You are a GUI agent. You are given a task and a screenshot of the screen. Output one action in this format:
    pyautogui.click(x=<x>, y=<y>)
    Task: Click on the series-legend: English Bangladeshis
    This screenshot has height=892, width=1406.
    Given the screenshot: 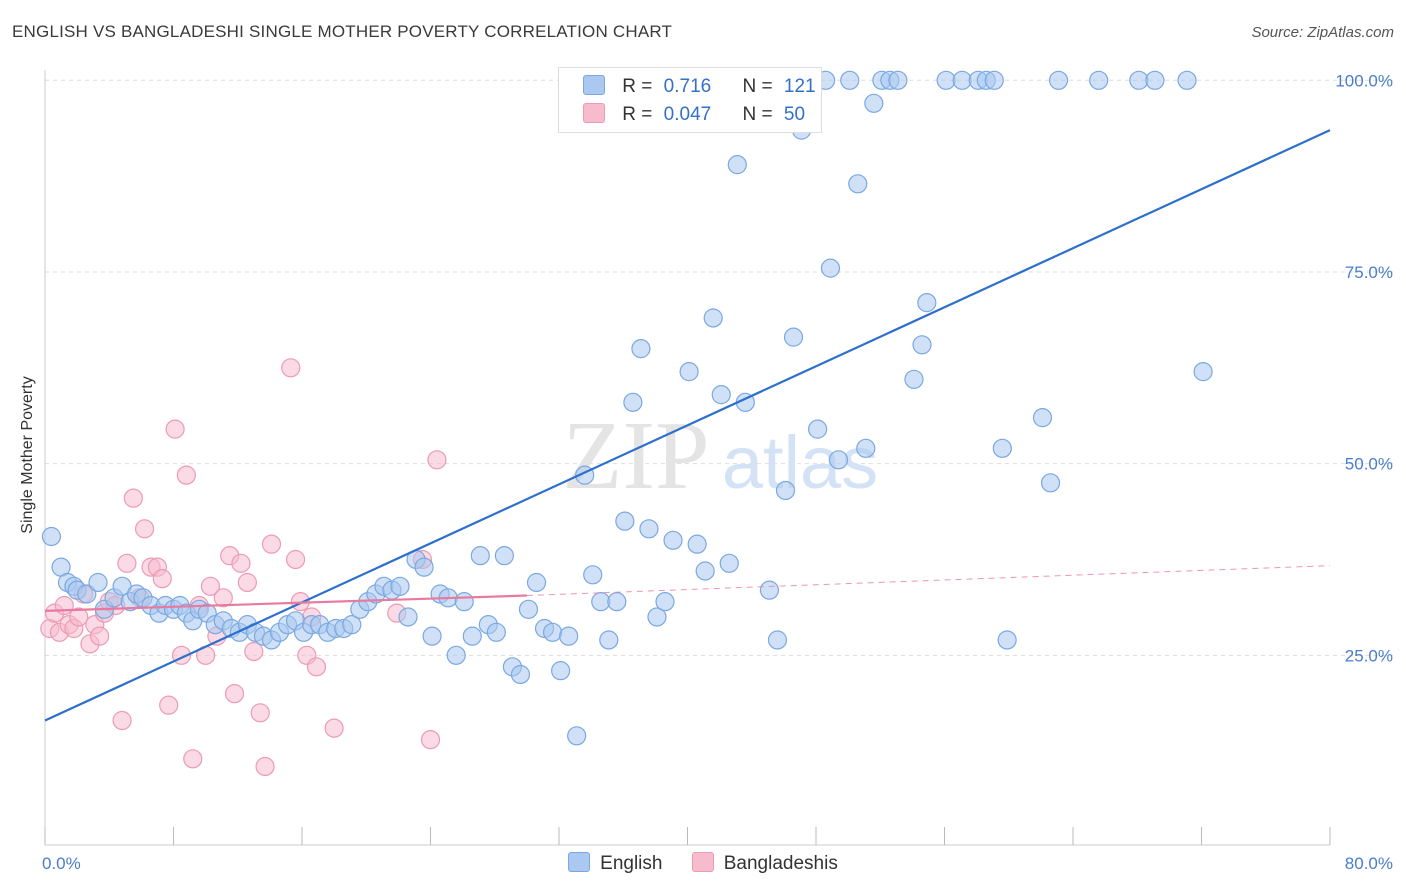 What is the action you would take?
    pyautogui.click(x=703, y=863)
    